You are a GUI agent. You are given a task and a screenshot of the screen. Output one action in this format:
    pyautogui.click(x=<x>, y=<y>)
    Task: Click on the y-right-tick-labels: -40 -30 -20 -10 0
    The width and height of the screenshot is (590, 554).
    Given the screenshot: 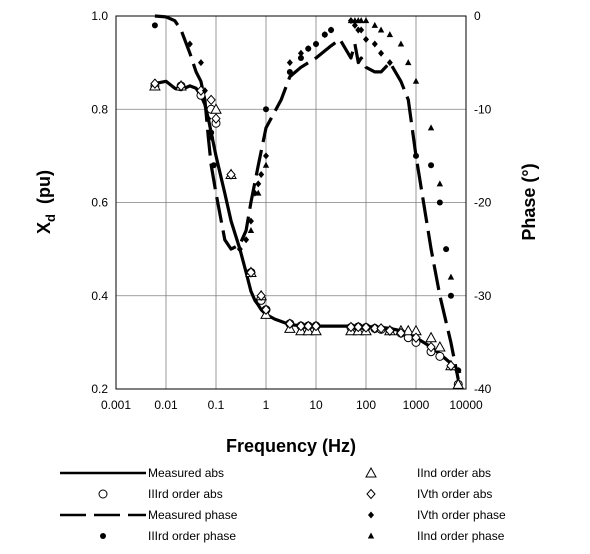 What is the action you would take?
    pyautogui.click(x=483, y=202)
    